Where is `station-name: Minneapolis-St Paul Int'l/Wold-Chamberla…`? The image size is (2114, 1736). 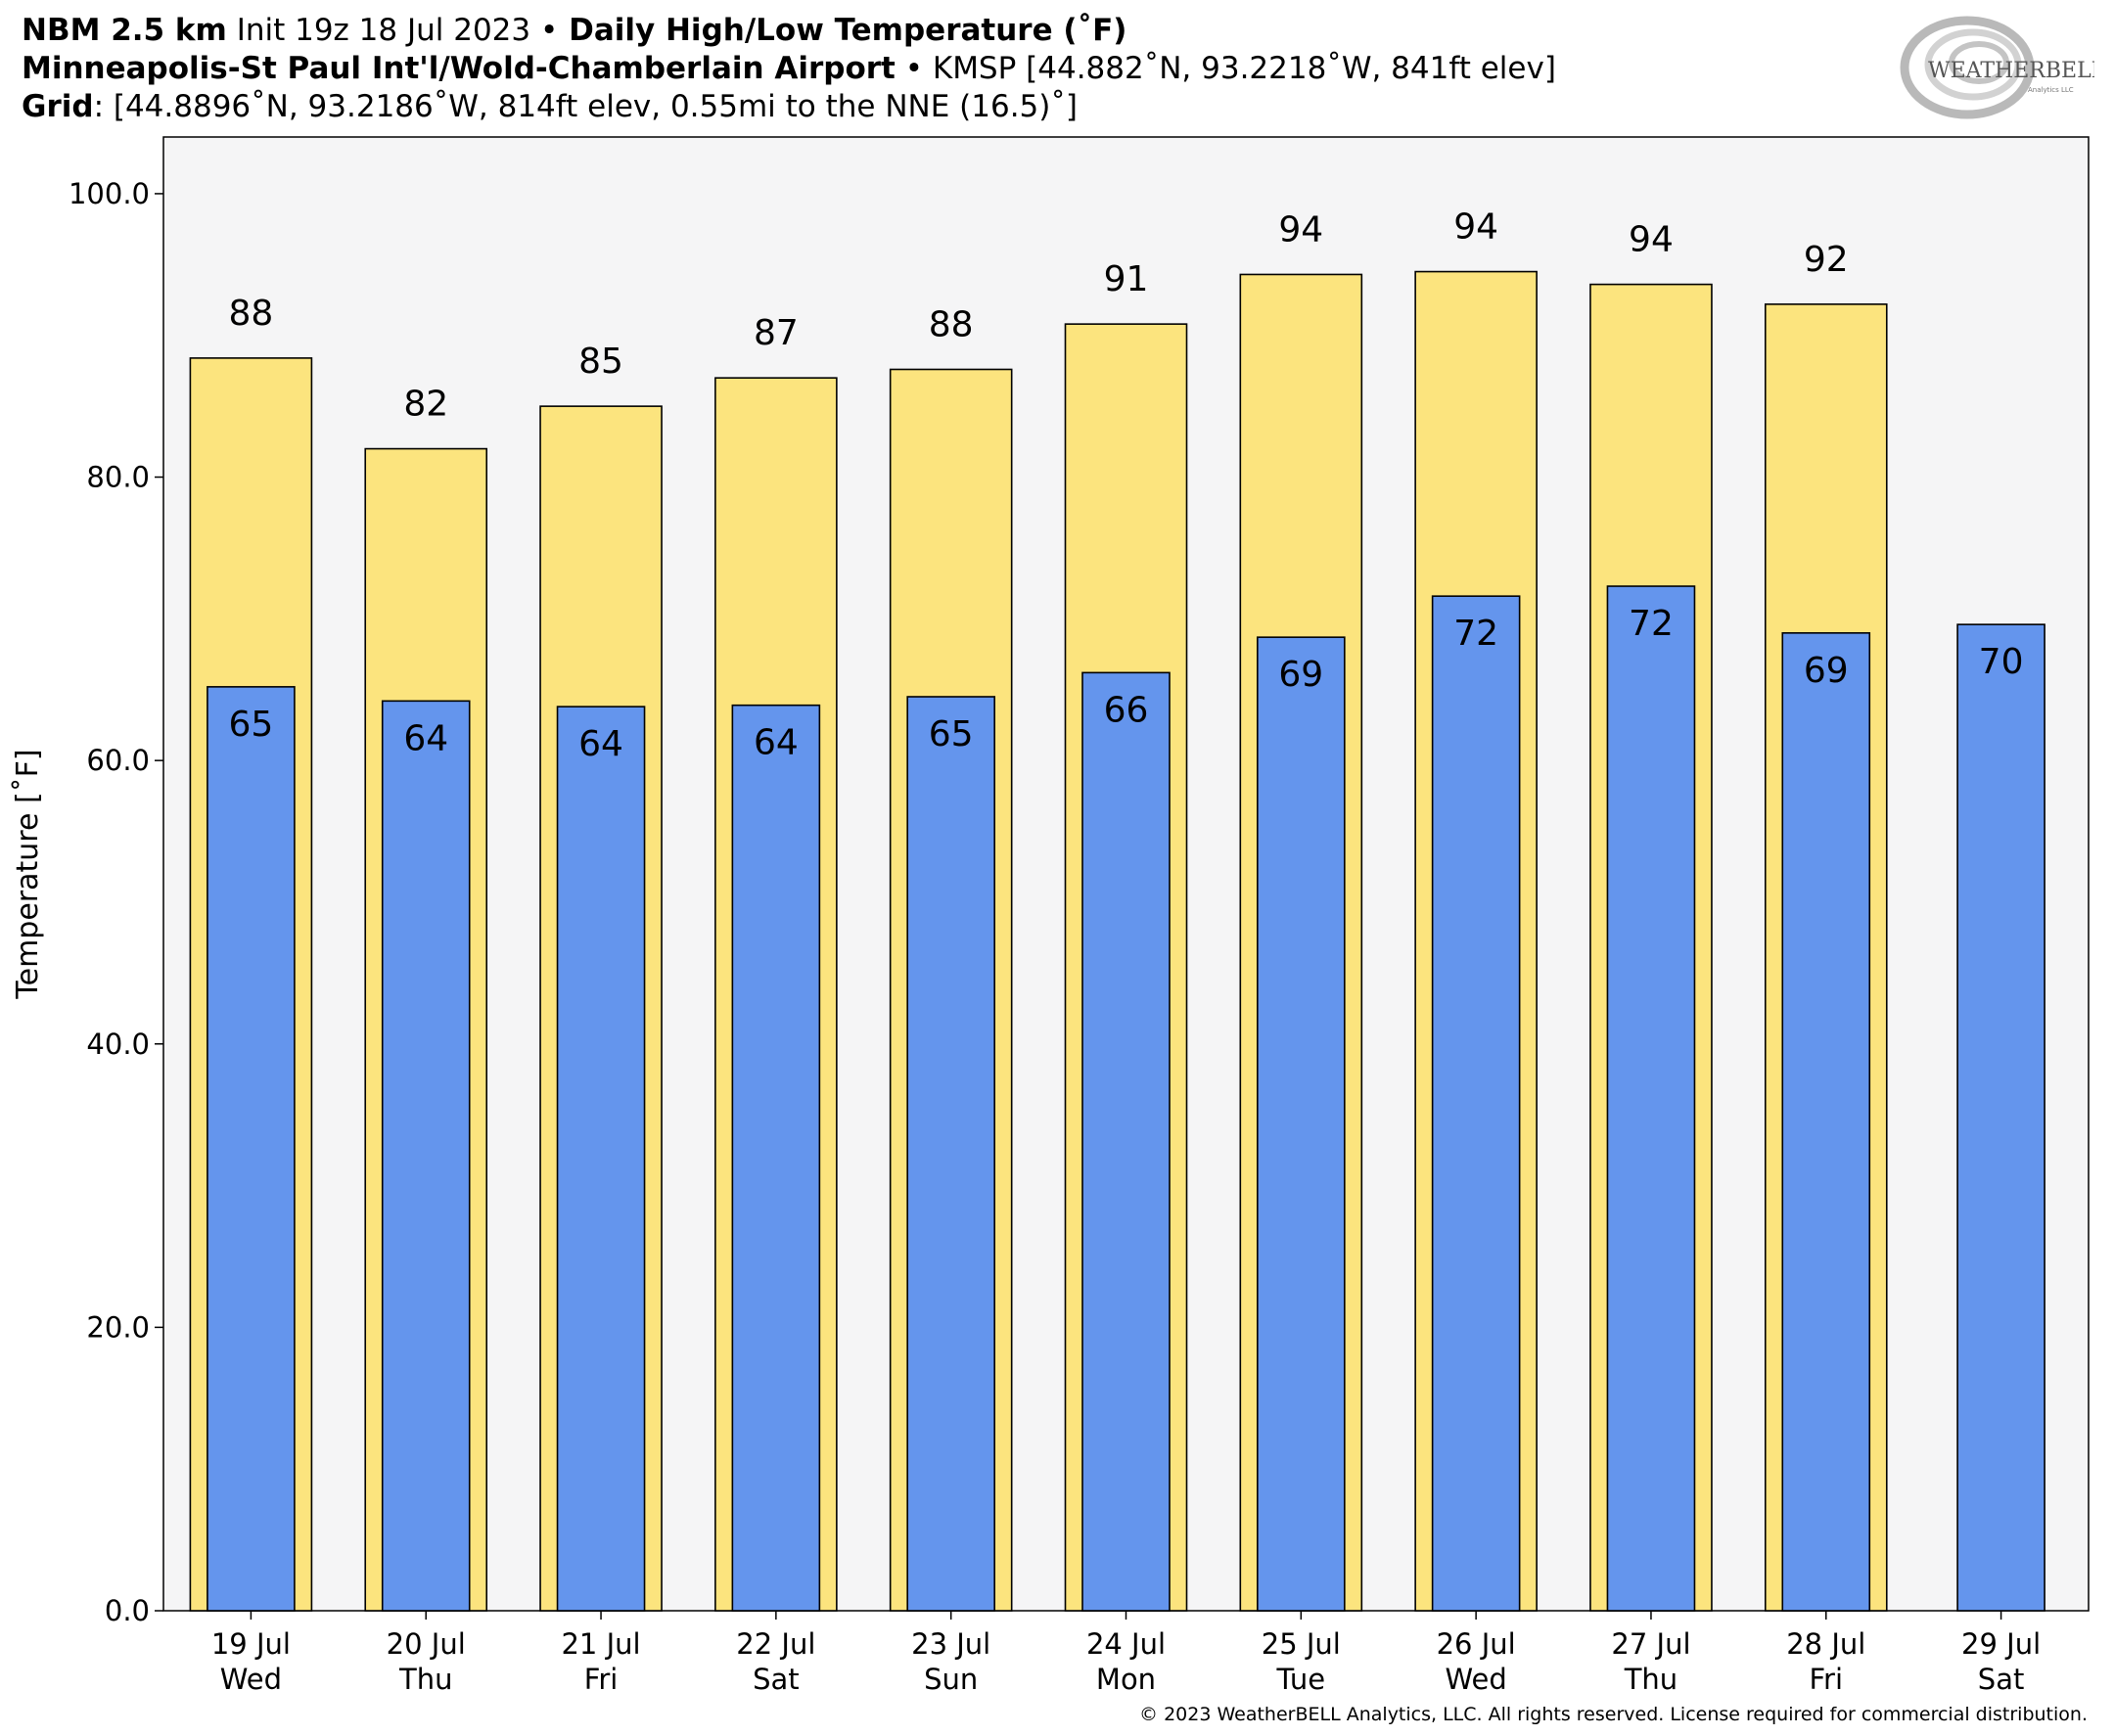
station-name: Minneapolis-St Paul Int'l/Wold-Chamberla… is located at coordinates (459, 68).